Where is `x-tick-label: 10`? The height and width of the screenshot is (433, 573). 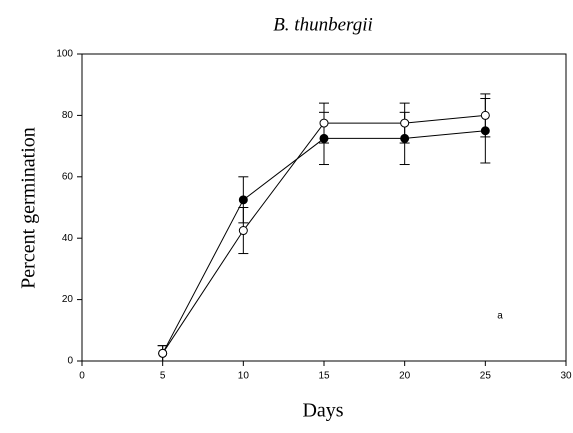 x-tick-label: 10 is located at coordinates (244, 376).